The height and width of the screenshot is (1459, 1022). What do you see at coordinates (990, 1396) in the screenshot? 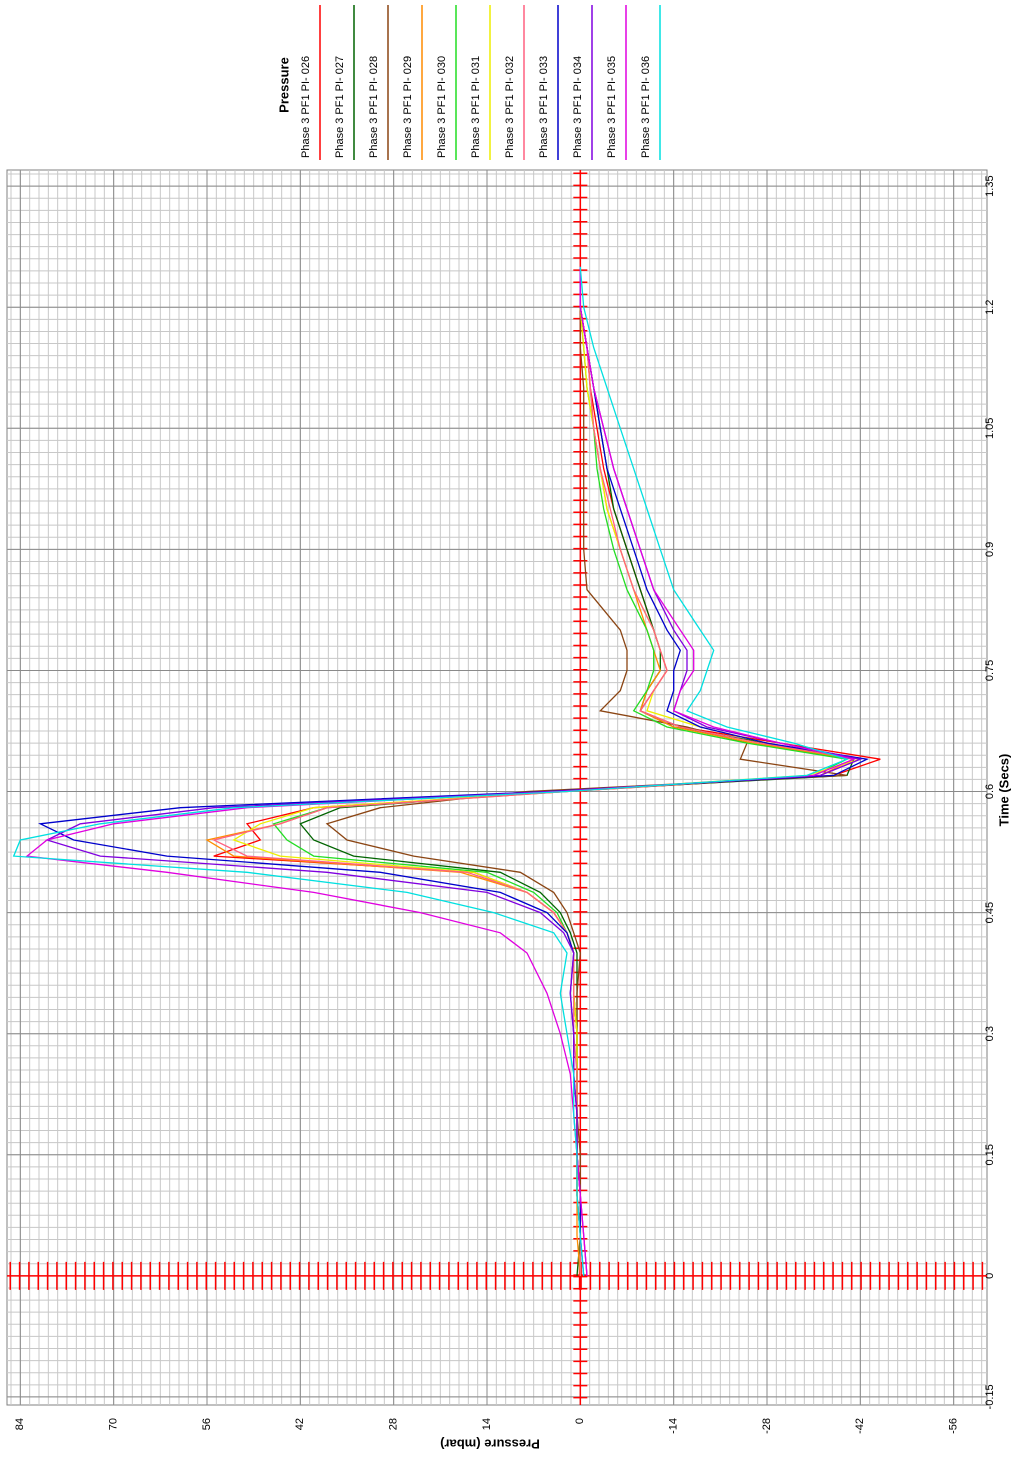
I see `x-tick-label: -0.15` at bounding box center [990, 1396].